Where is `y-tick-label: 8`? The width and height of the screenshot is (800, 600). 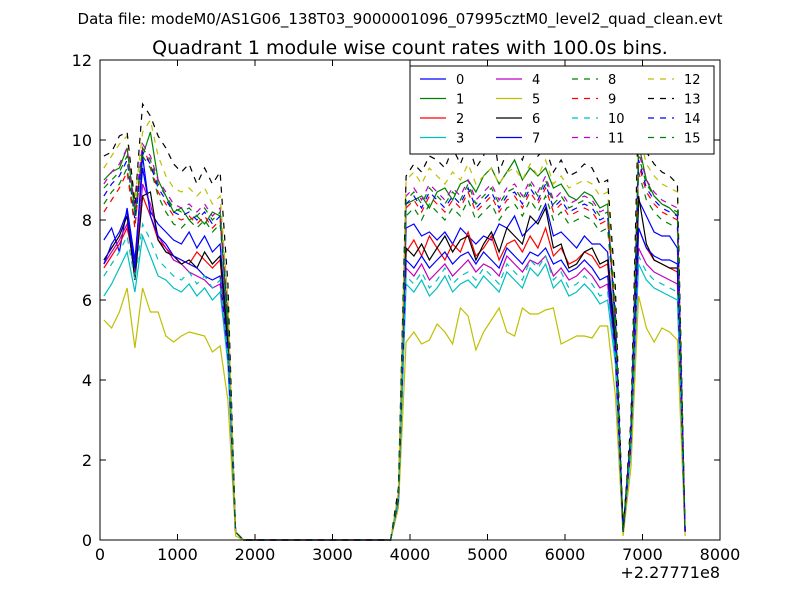
y-tick-label: 8 is located at coordinates (87, 220).